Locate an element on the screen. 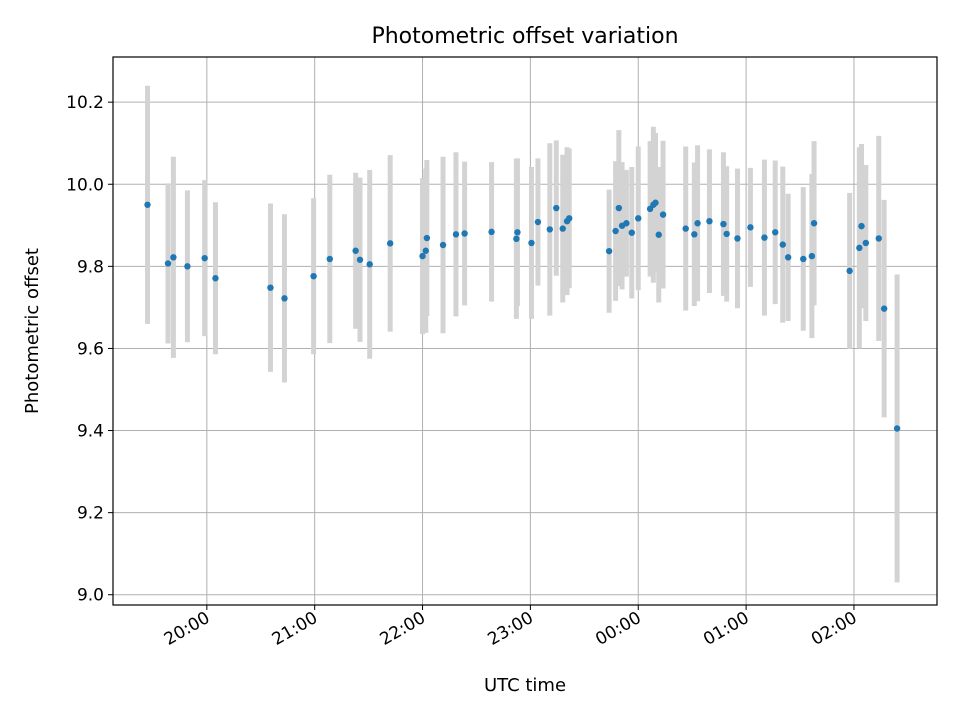 This screenshot has width=960, height=720. y-tick-label: 9.2 is located at coordinates (90, 514).